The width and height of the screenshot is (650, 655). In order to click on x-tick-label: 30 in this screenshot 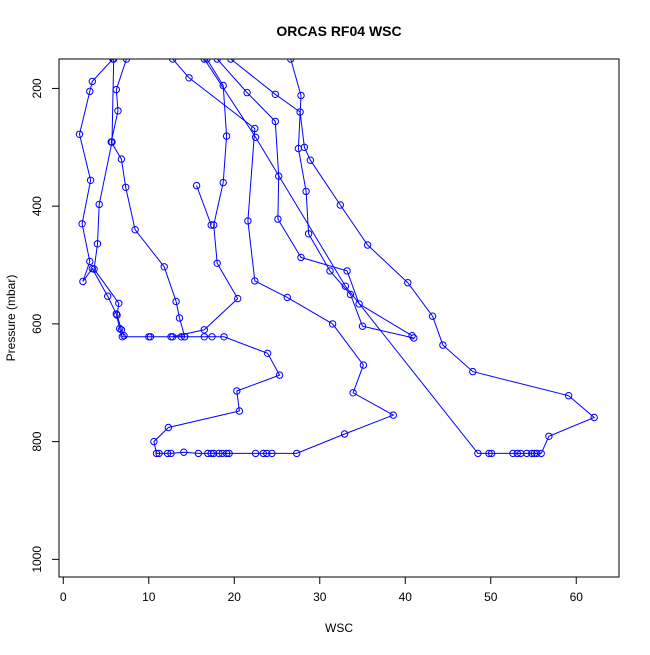, I will do `click(320, 597)`.